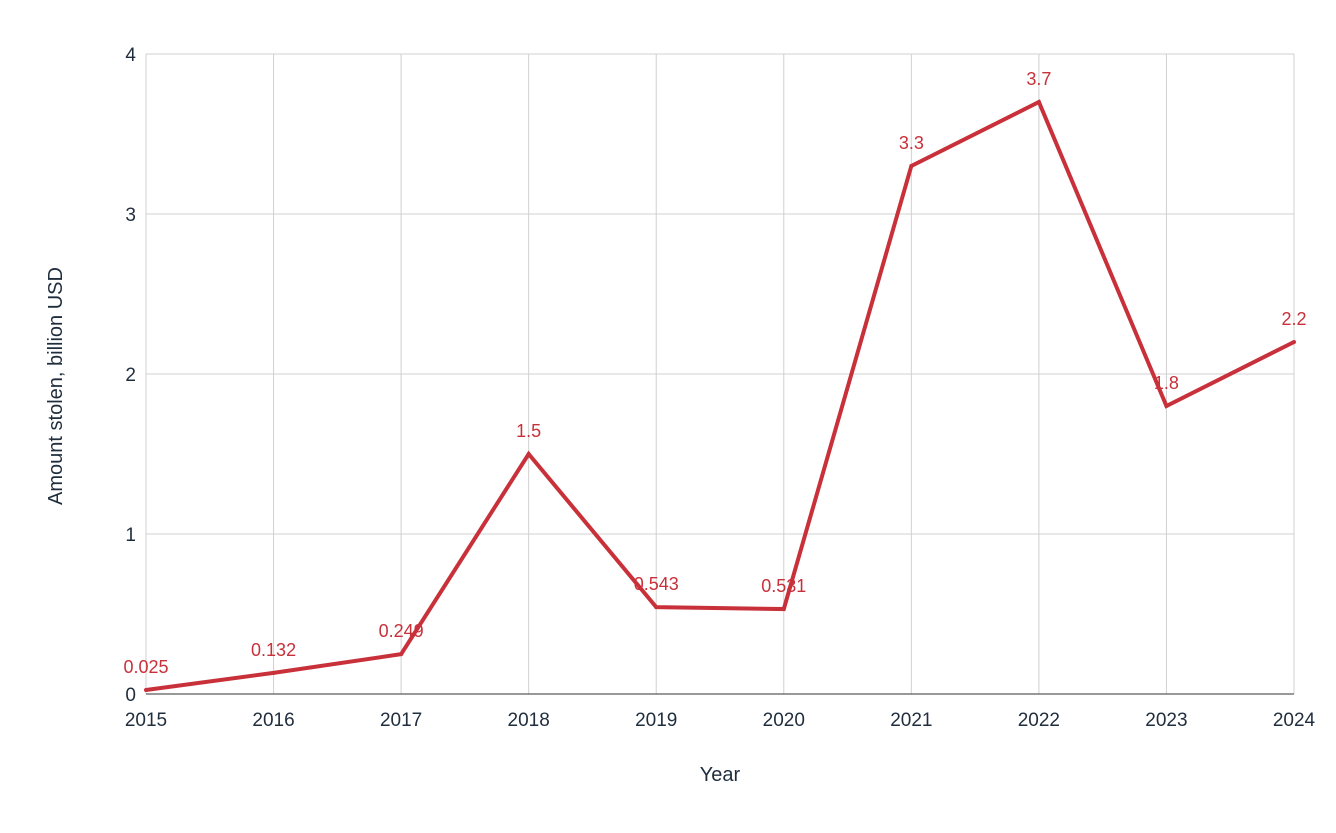 This screenshot has width=1336, height=833. I want to click on x-tick-label: 2020, so click(784, 720).